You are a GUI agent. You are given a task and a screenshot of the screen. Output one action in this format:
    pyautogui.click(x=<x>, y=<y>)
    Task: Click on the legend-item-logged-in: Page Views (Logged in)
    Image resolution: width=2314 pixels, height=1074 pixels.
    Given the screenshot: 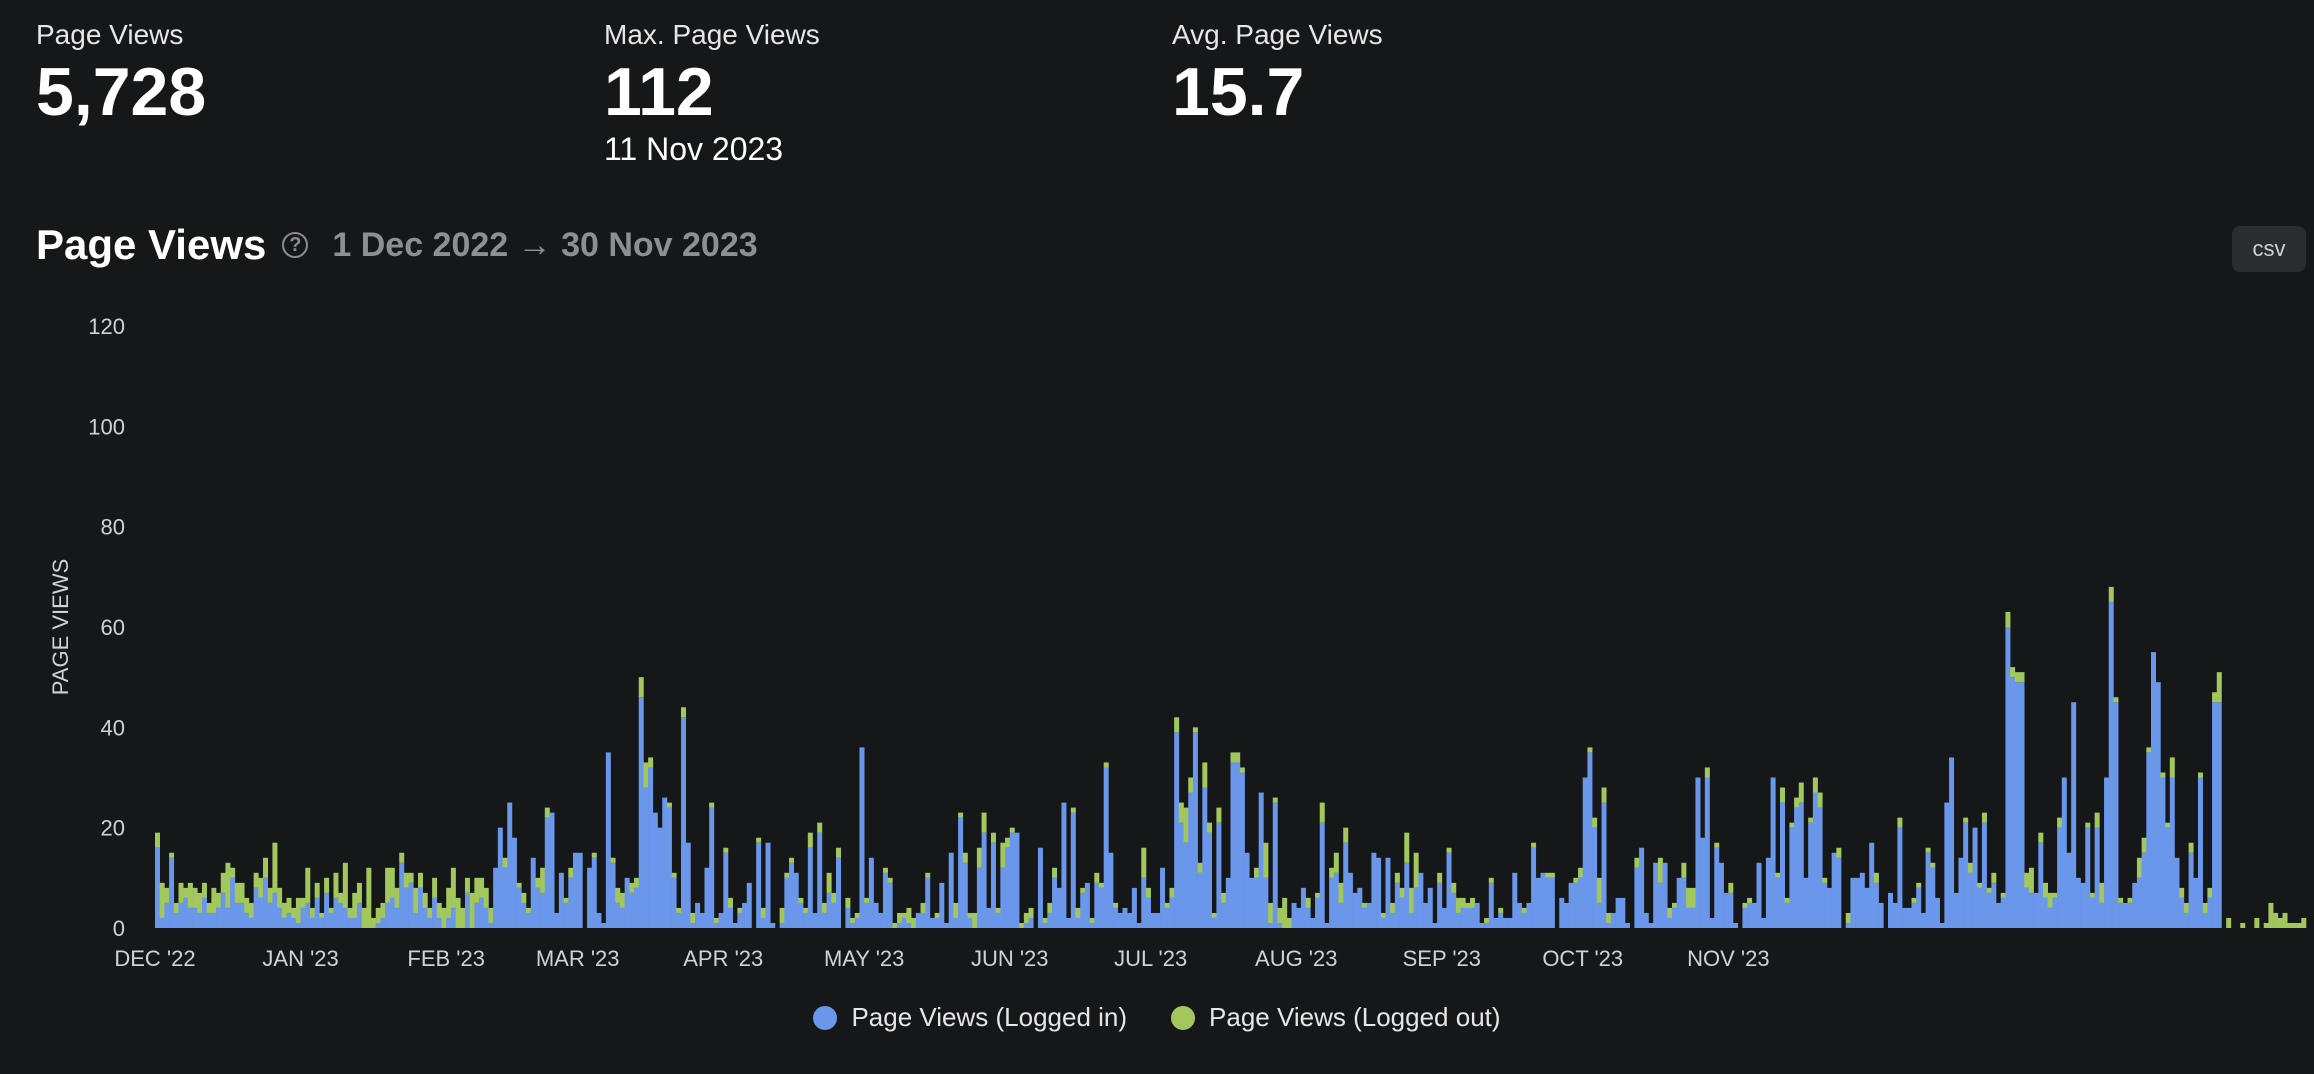 What is the action you would take?
    pyautogui.click(x=970, y=1017)
    